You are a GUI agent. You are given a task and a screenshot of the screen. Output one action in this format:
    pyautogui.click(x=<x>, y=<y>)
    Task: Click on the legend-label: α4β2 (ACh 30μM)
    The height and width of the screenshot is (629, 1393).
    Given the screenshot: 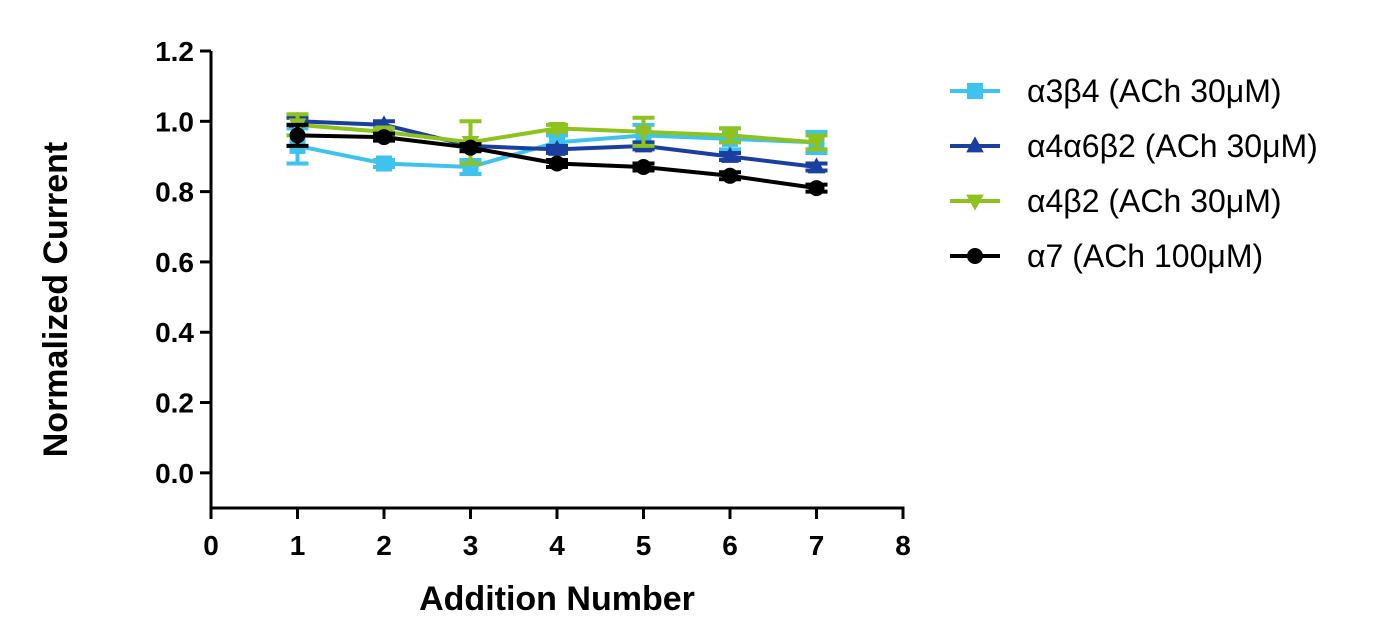 What is the action you would take?
    pyautogui.click(x=1154, y=201)
    